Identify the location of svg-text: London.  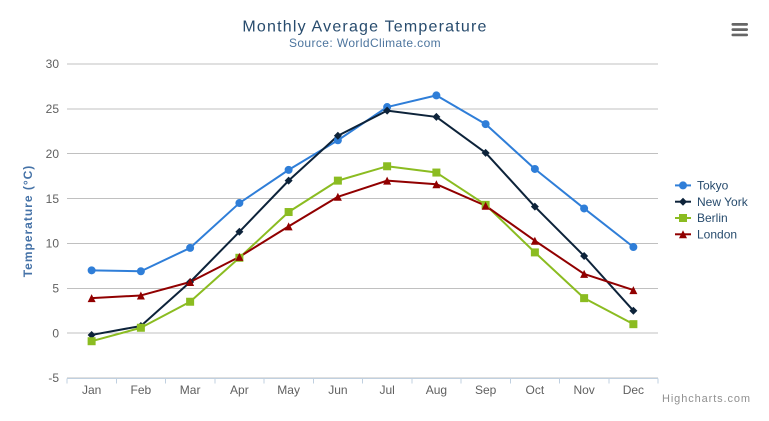
(717, 234).